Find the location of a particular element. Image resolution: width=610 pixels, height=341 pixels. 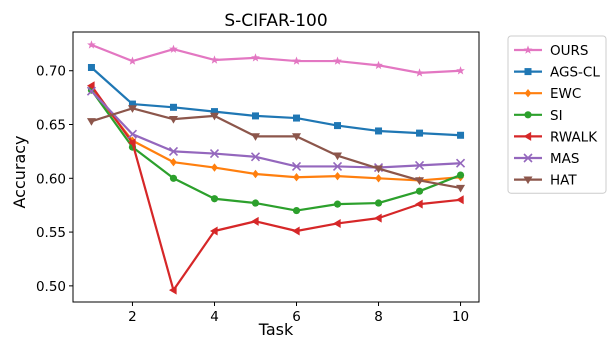

legend-label: RWALK is located at coordinates (574, 137).